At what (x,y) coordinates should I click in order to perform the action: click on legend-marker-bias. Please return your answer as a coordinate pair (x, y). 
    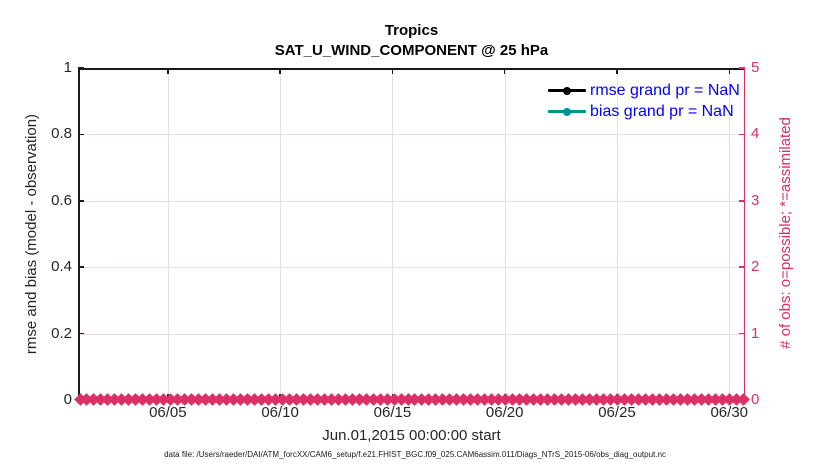
    Looking at the image, I should click on (567, 111).